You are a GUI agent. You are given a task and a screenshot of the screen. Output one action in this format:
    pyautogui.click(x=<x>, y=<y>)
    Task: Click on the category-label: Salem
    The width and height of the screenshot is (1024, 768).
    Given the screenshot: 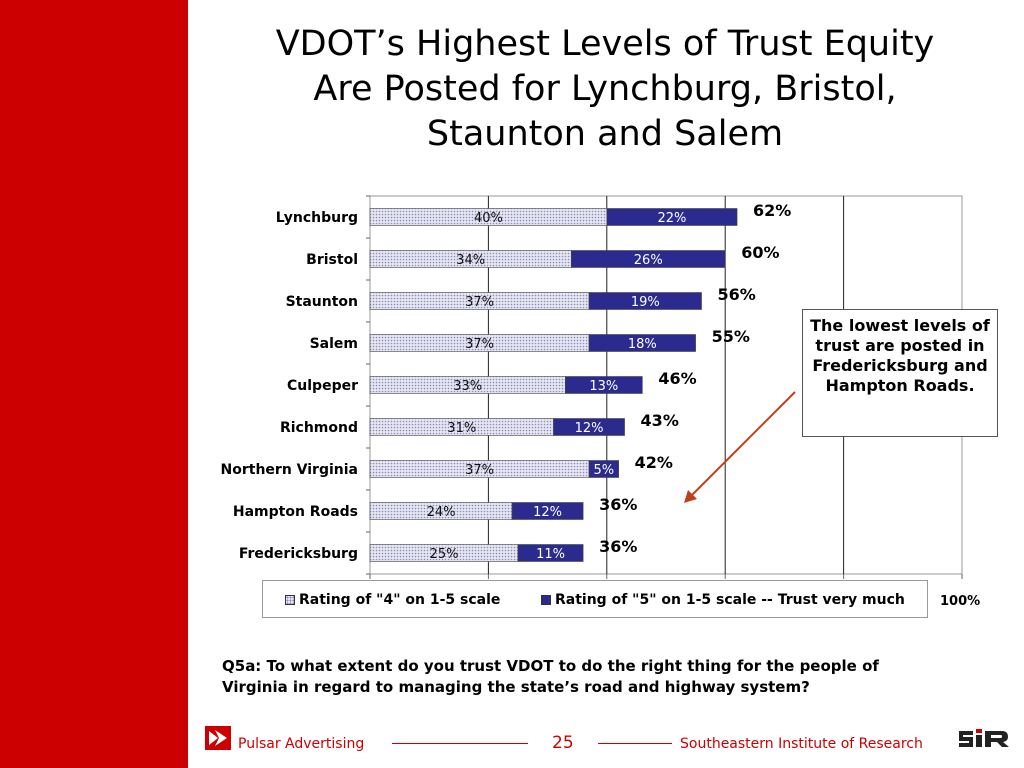 What is the action you would take?
    pyautogui.click(x=334, y=344)
    